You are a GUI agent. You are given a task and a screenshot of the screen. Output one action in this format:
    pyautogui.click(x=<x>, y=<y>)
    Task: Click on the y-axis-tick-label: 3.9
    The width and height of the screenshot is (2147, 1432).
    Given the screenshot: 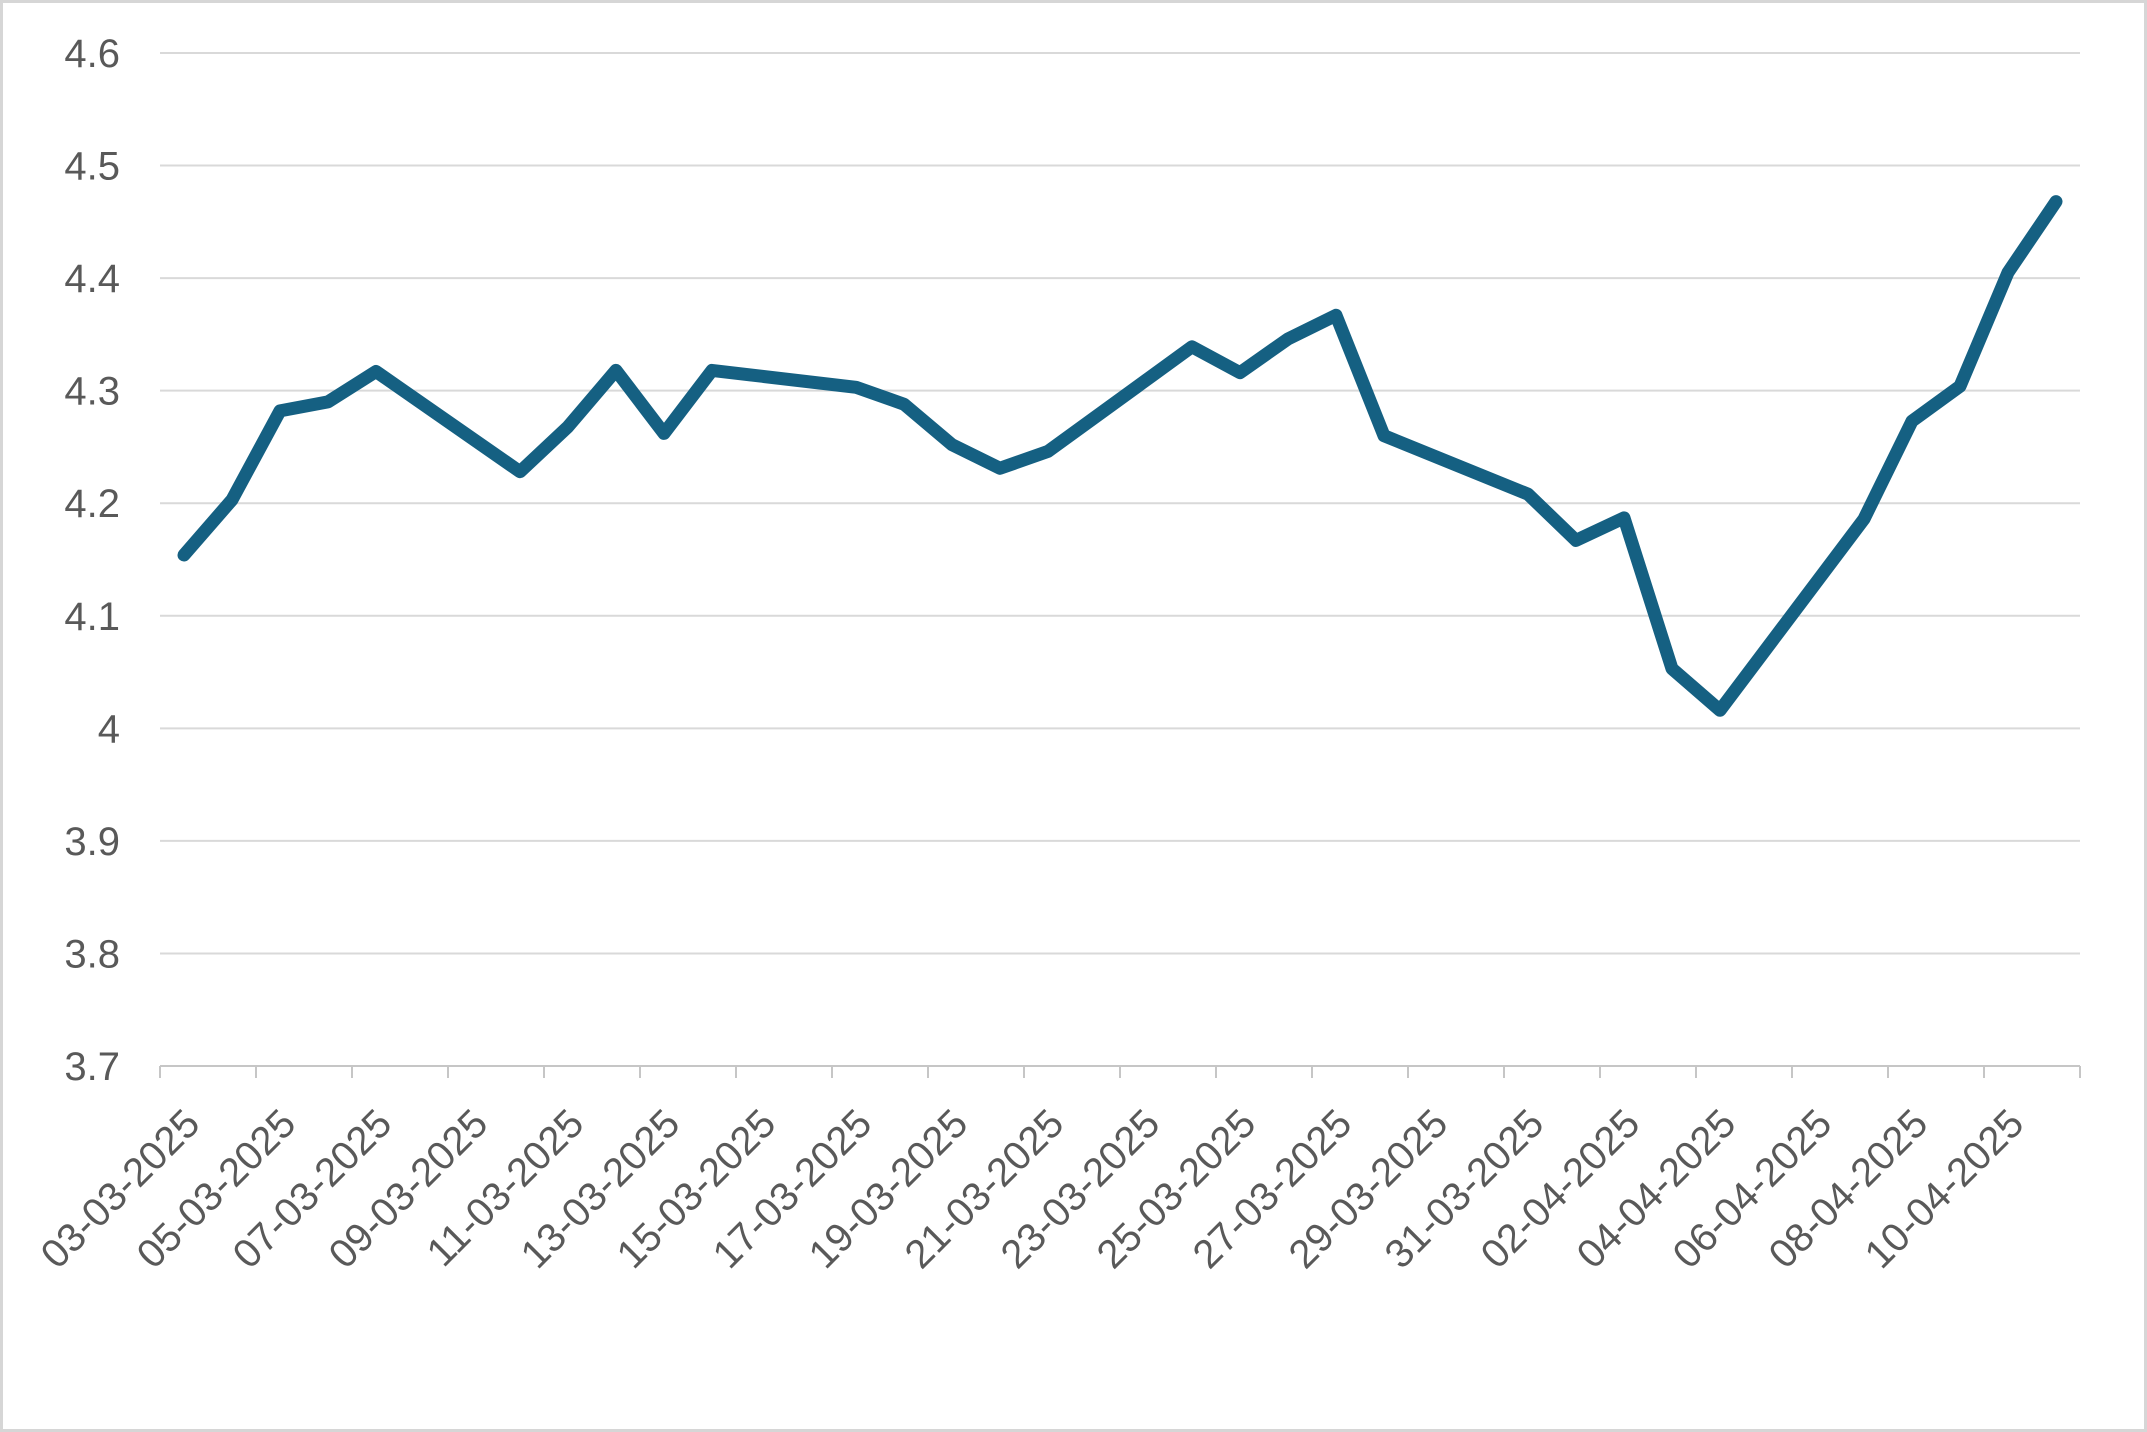 What is the action you would take?
    pyautogui.click(x=92, y=842)
    